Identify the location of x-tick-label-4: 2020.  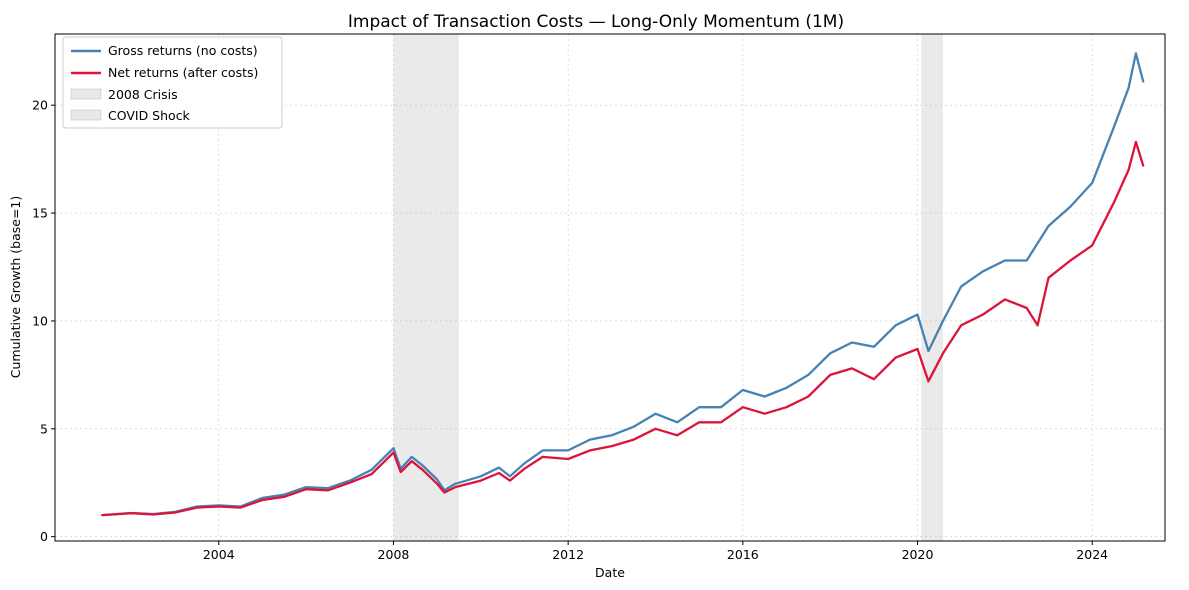
(918, 554).